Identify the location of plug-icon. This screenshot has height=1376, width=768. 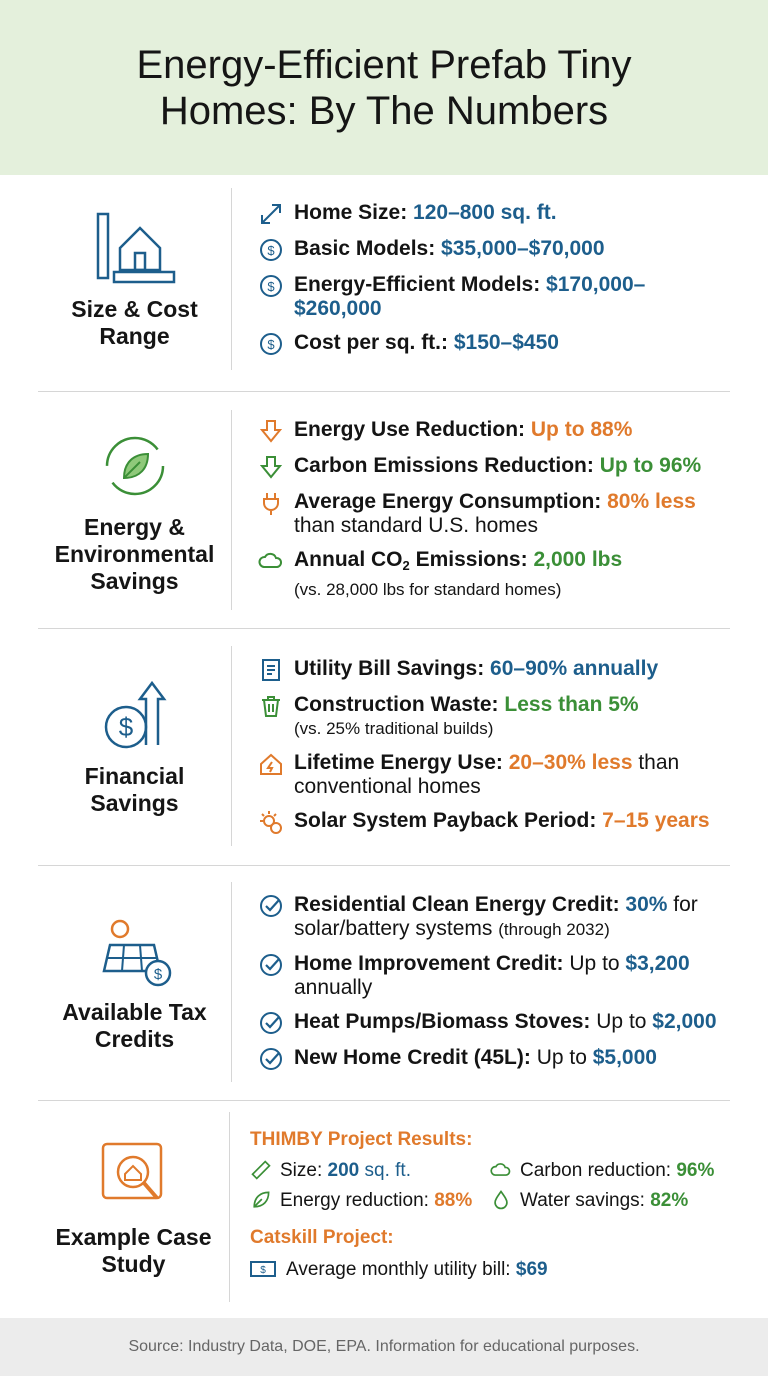
(271, 504).